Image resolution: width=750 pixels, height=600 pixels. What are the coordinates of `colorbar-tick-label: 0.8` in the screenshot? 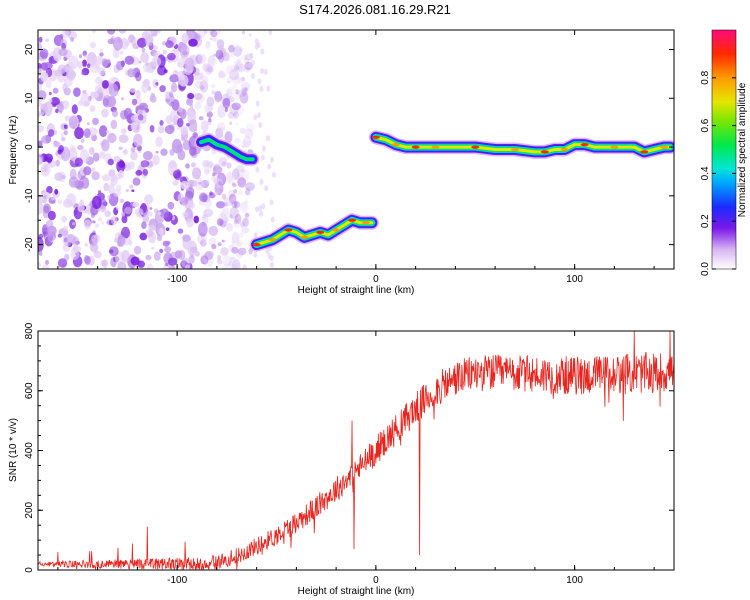 It's located at (705, 77).